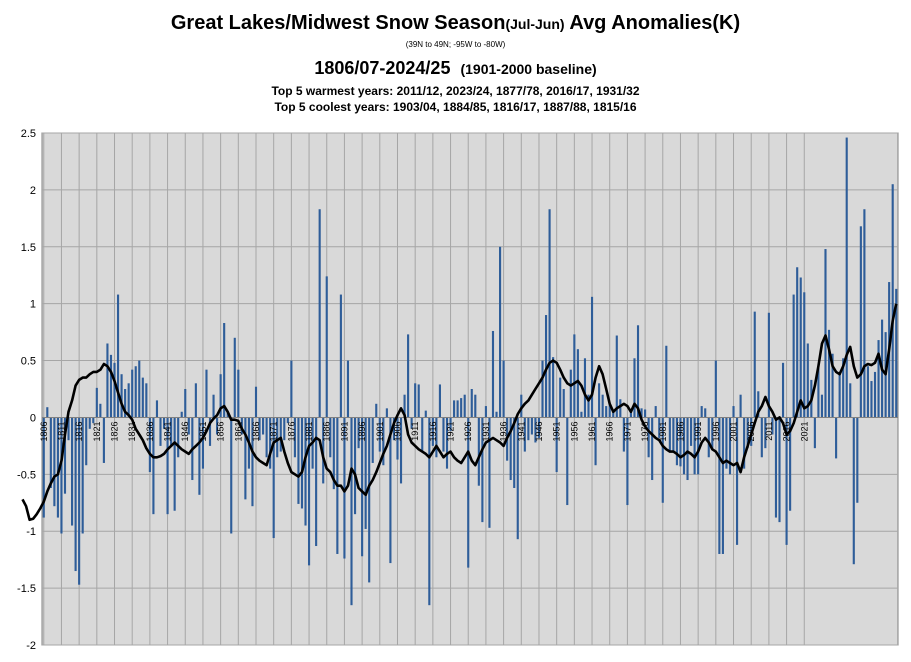 This screenshot has height=662, width=911. Describe the element at coordinates (31, 646) in the screenshot. I see `y-tick-label: -2` at that location.